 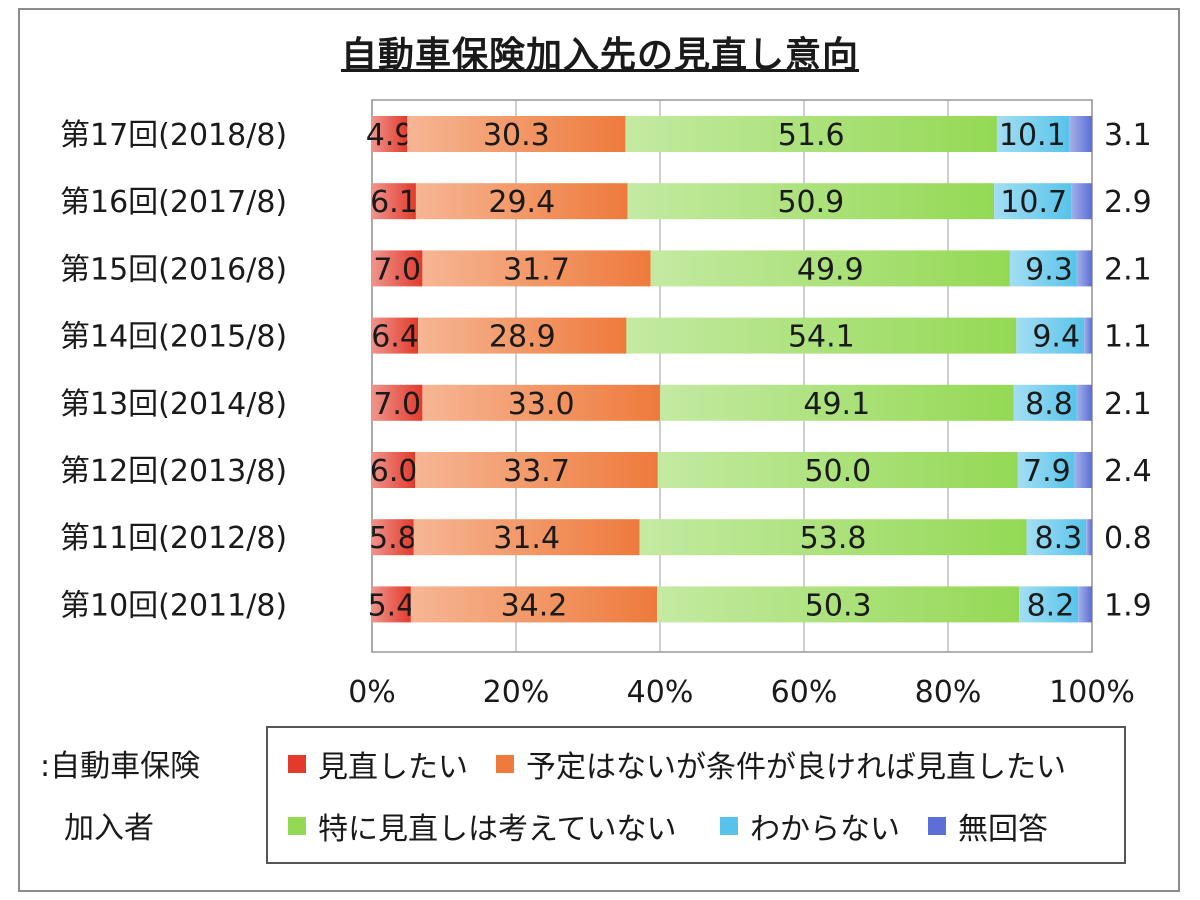 I want to click on data-label: 7.9, so click(x=1047, y=471).